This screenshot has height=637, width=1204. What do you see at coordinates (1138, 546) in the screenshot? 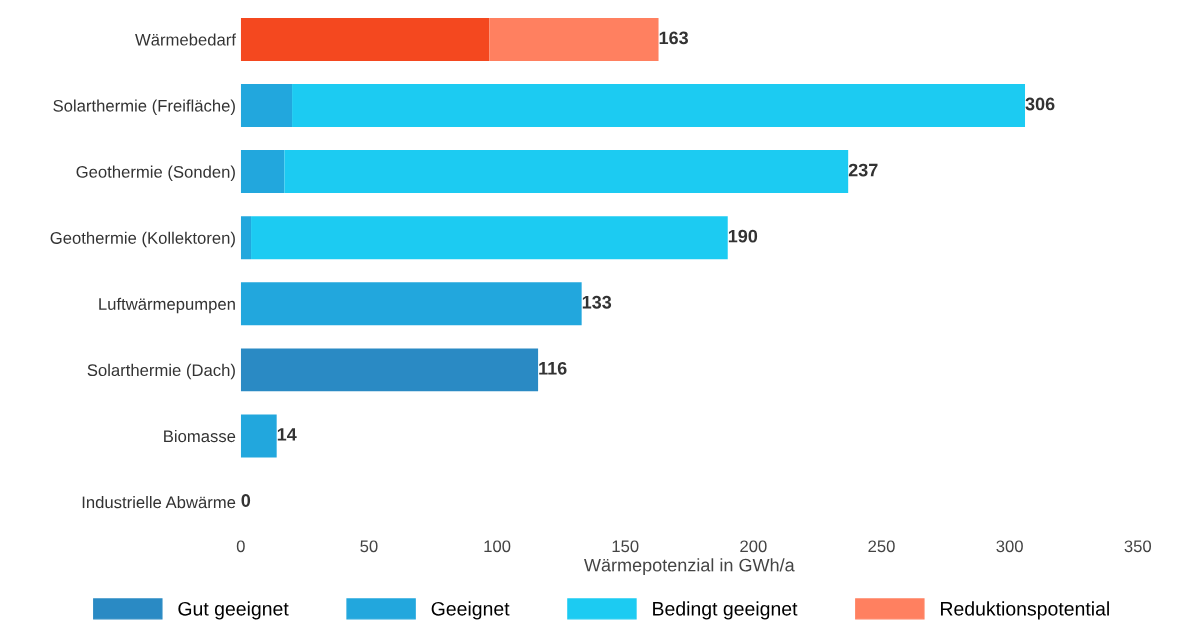
I see `x-tick-label: 350` at bounding box center [1138, 546].